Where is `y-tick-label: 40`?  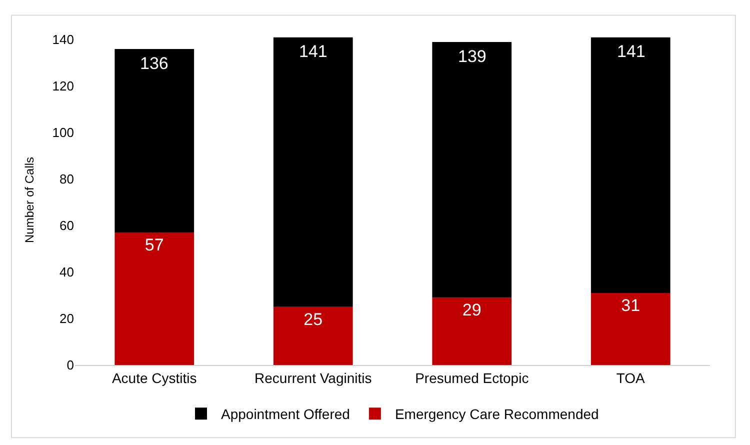 y-tick-label: 40 is located at coordinates (67, 272).